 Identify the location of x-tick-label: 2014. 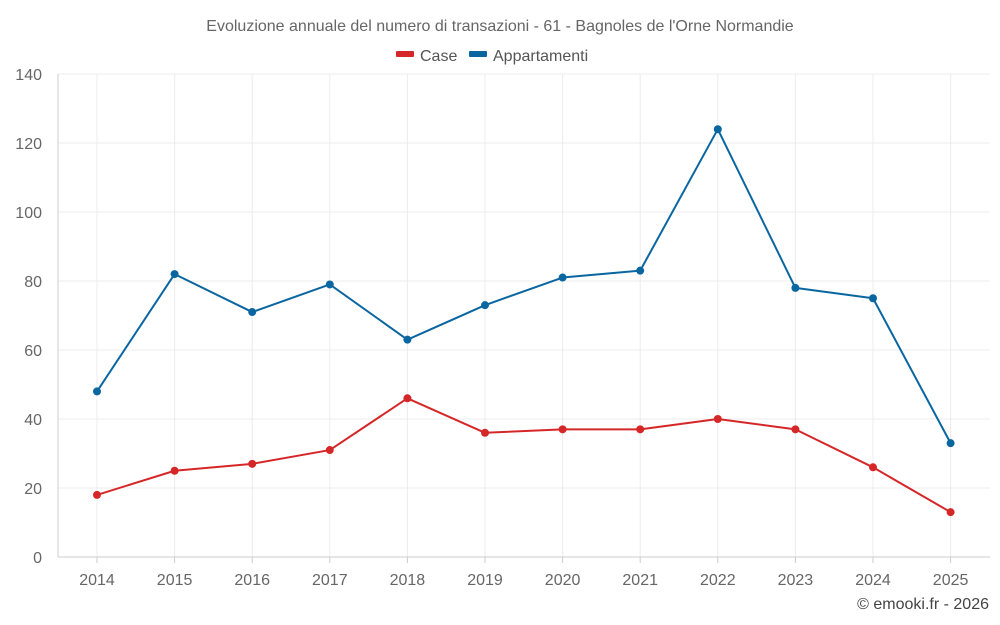
(97, 580).